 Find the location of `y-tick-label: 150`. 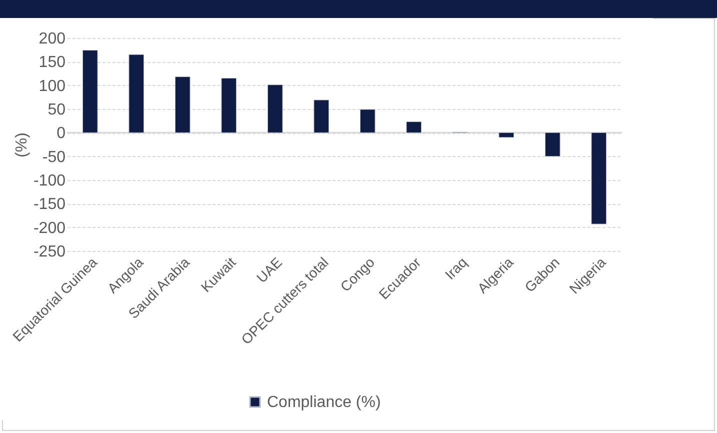

y-tick-label: 150 is located at coordinates (52, 63).